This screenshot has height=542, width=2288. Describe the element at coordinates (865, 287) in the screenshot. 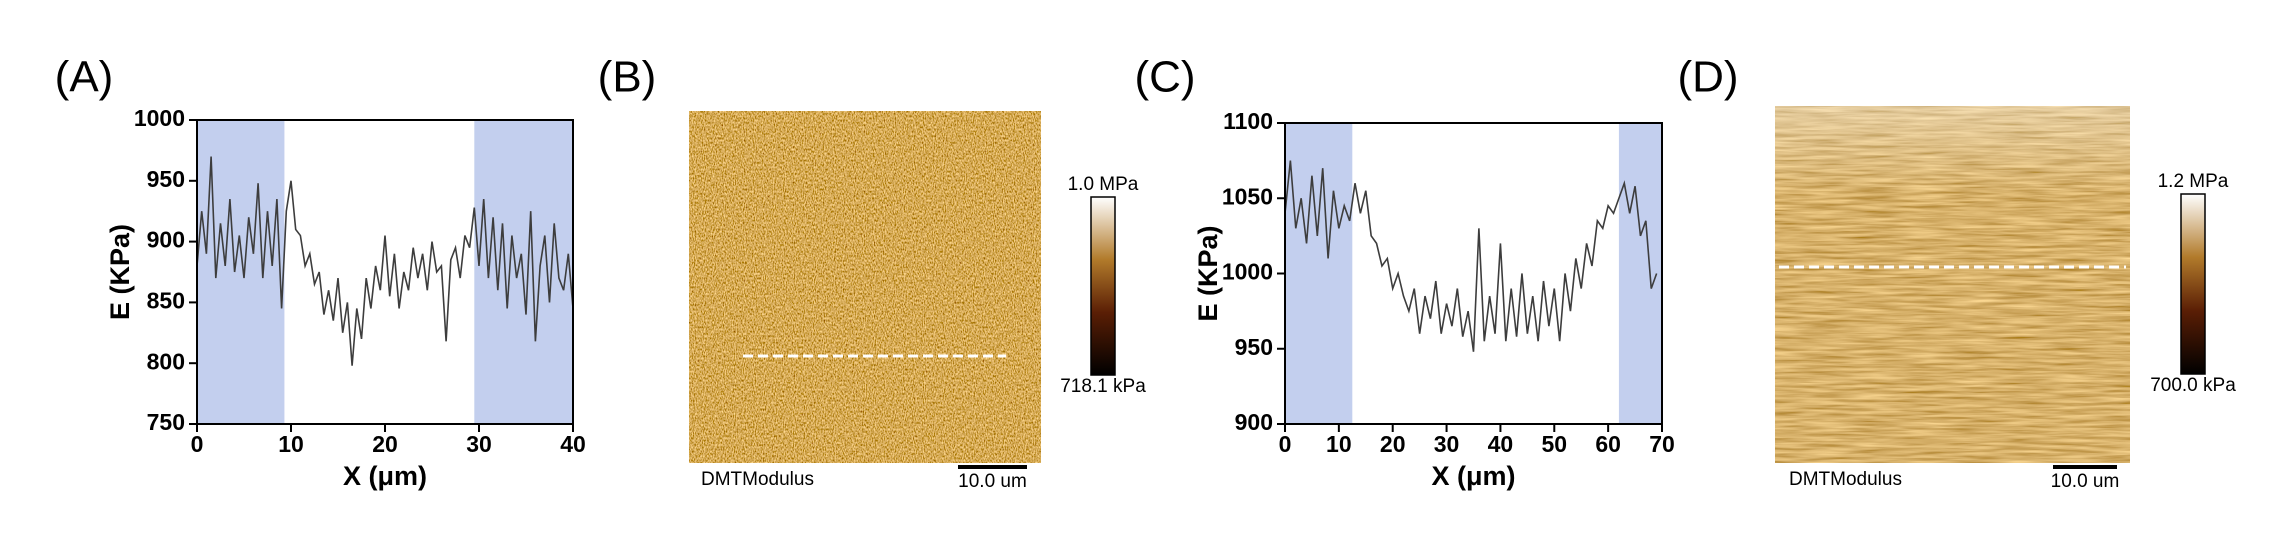

I see `afm-image` at that location.